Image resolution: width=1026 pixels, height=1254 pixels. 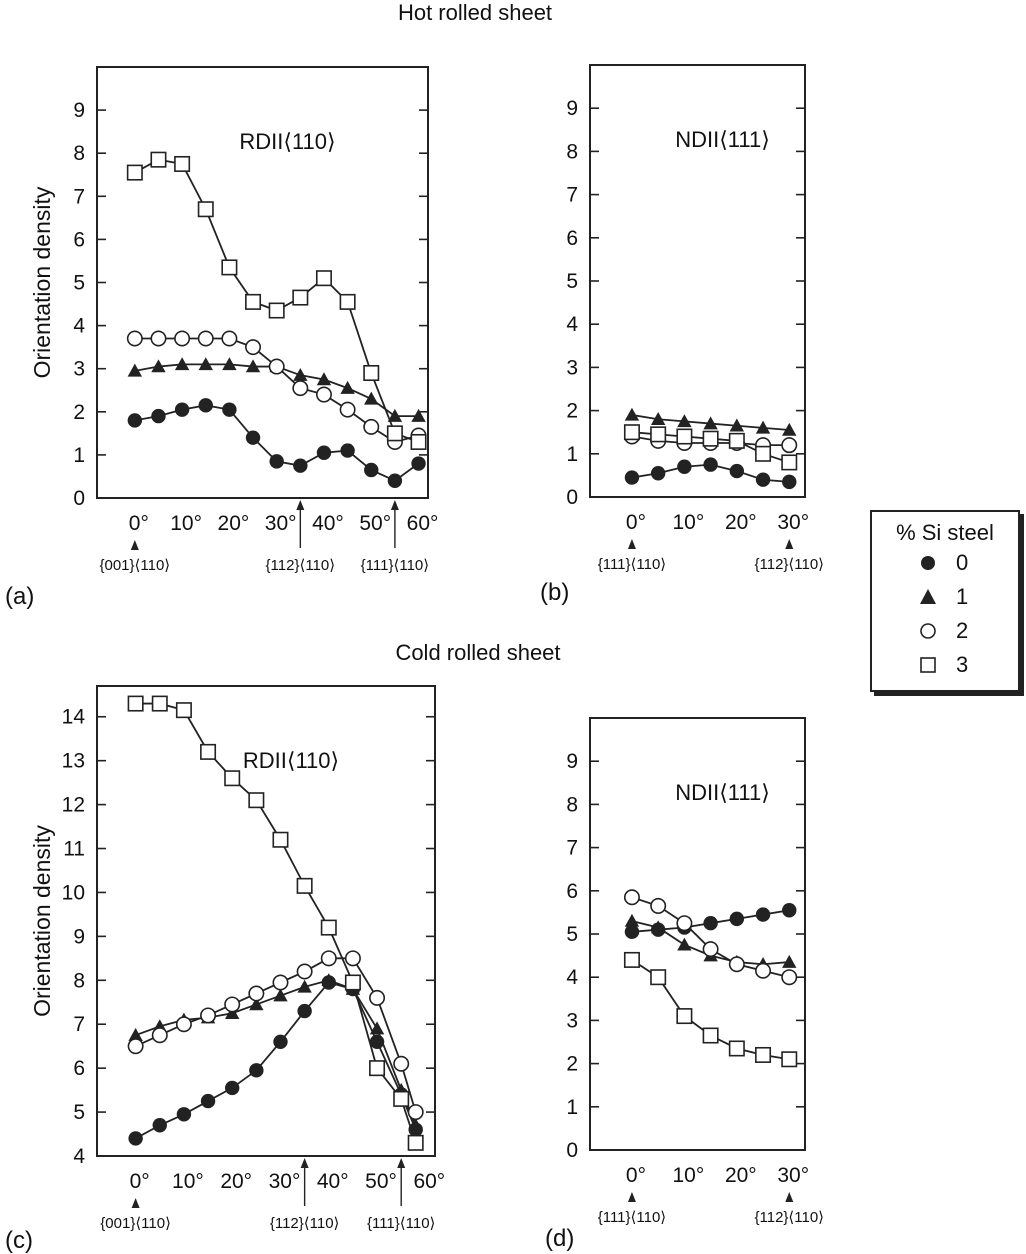 What do you see at coordinates (689, 522) in the screenshot?
I see `x-tick-label: 10°` at bounding box center [689, 522].